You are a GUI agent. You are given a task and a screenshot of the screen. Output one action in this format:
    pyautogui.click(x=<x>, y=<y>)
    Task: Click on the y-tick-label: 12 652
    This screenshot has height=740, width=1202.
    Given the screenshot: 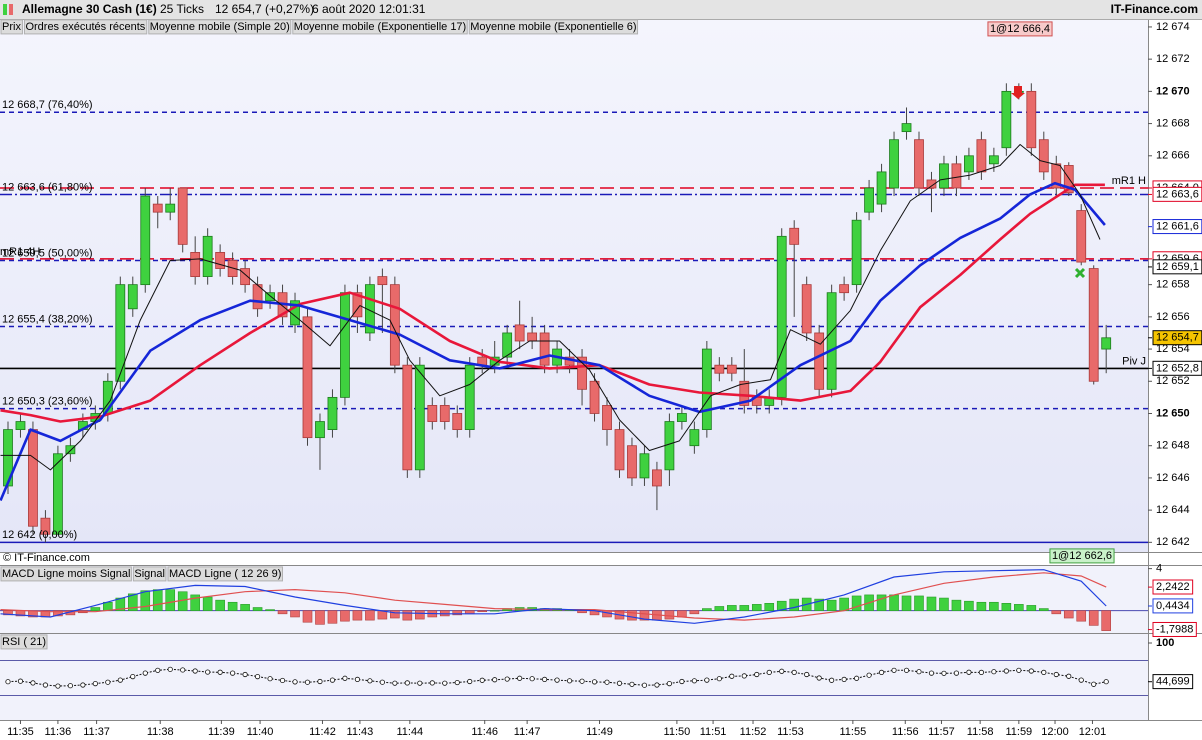 What is the action you would take?
    pyautogui.click(x=1173, y=381)
    